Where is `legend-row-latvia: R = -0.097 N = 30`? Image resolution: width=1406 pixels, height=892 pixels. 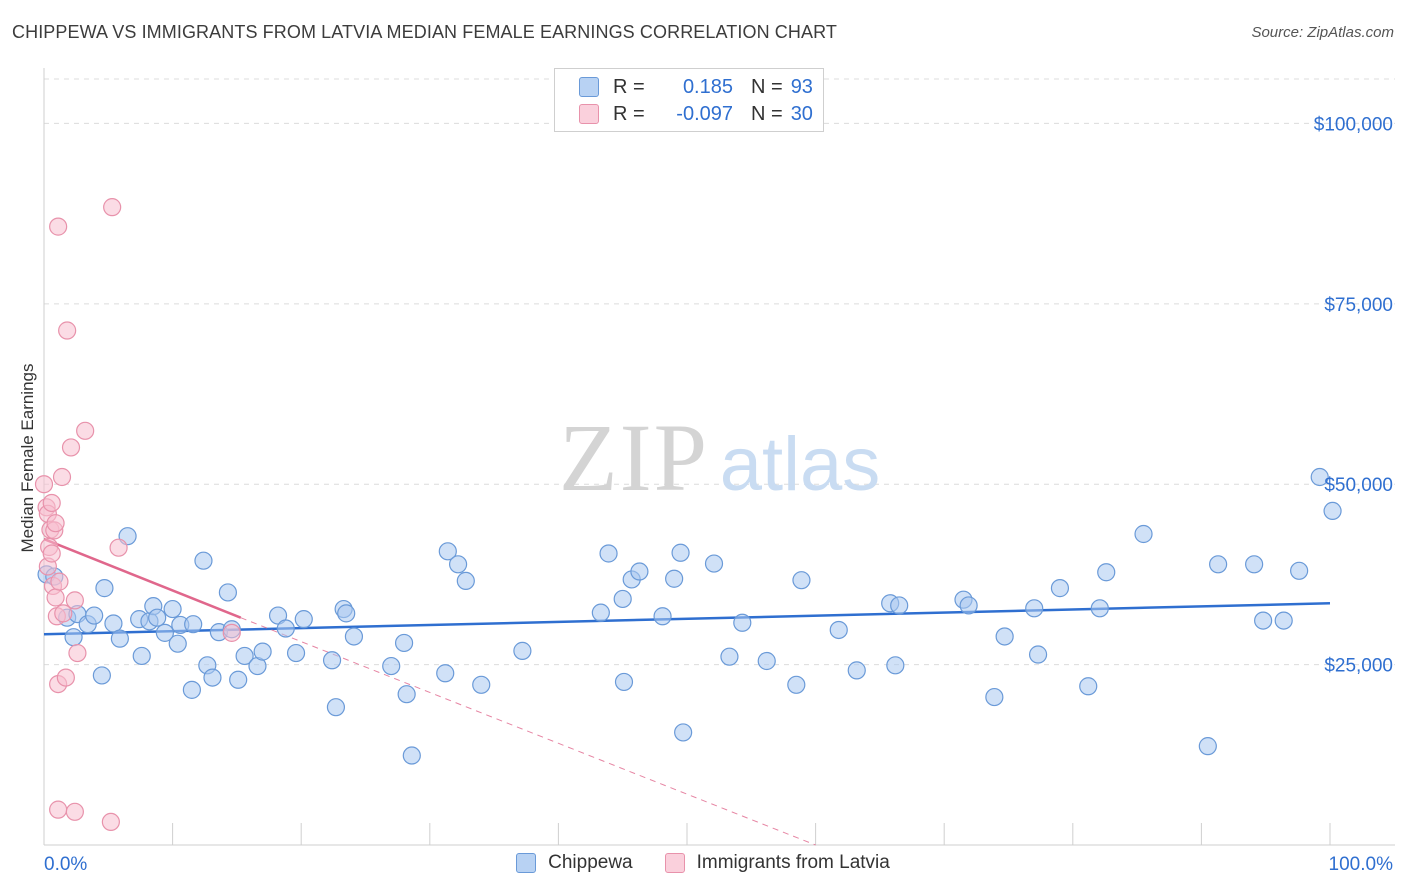
legend-row-latvia: R = -0.097 N = 30 is located at coordinates (696, 114).